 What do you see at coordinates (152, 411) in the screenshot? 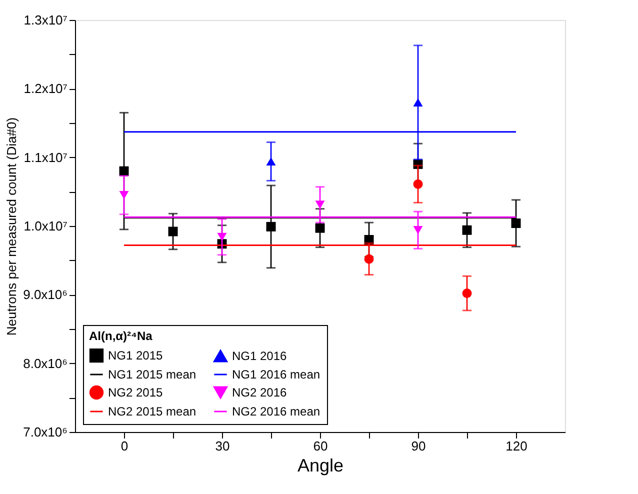
I see `legend-label: NG2 2015 mean` at bounding box center [152, 411].